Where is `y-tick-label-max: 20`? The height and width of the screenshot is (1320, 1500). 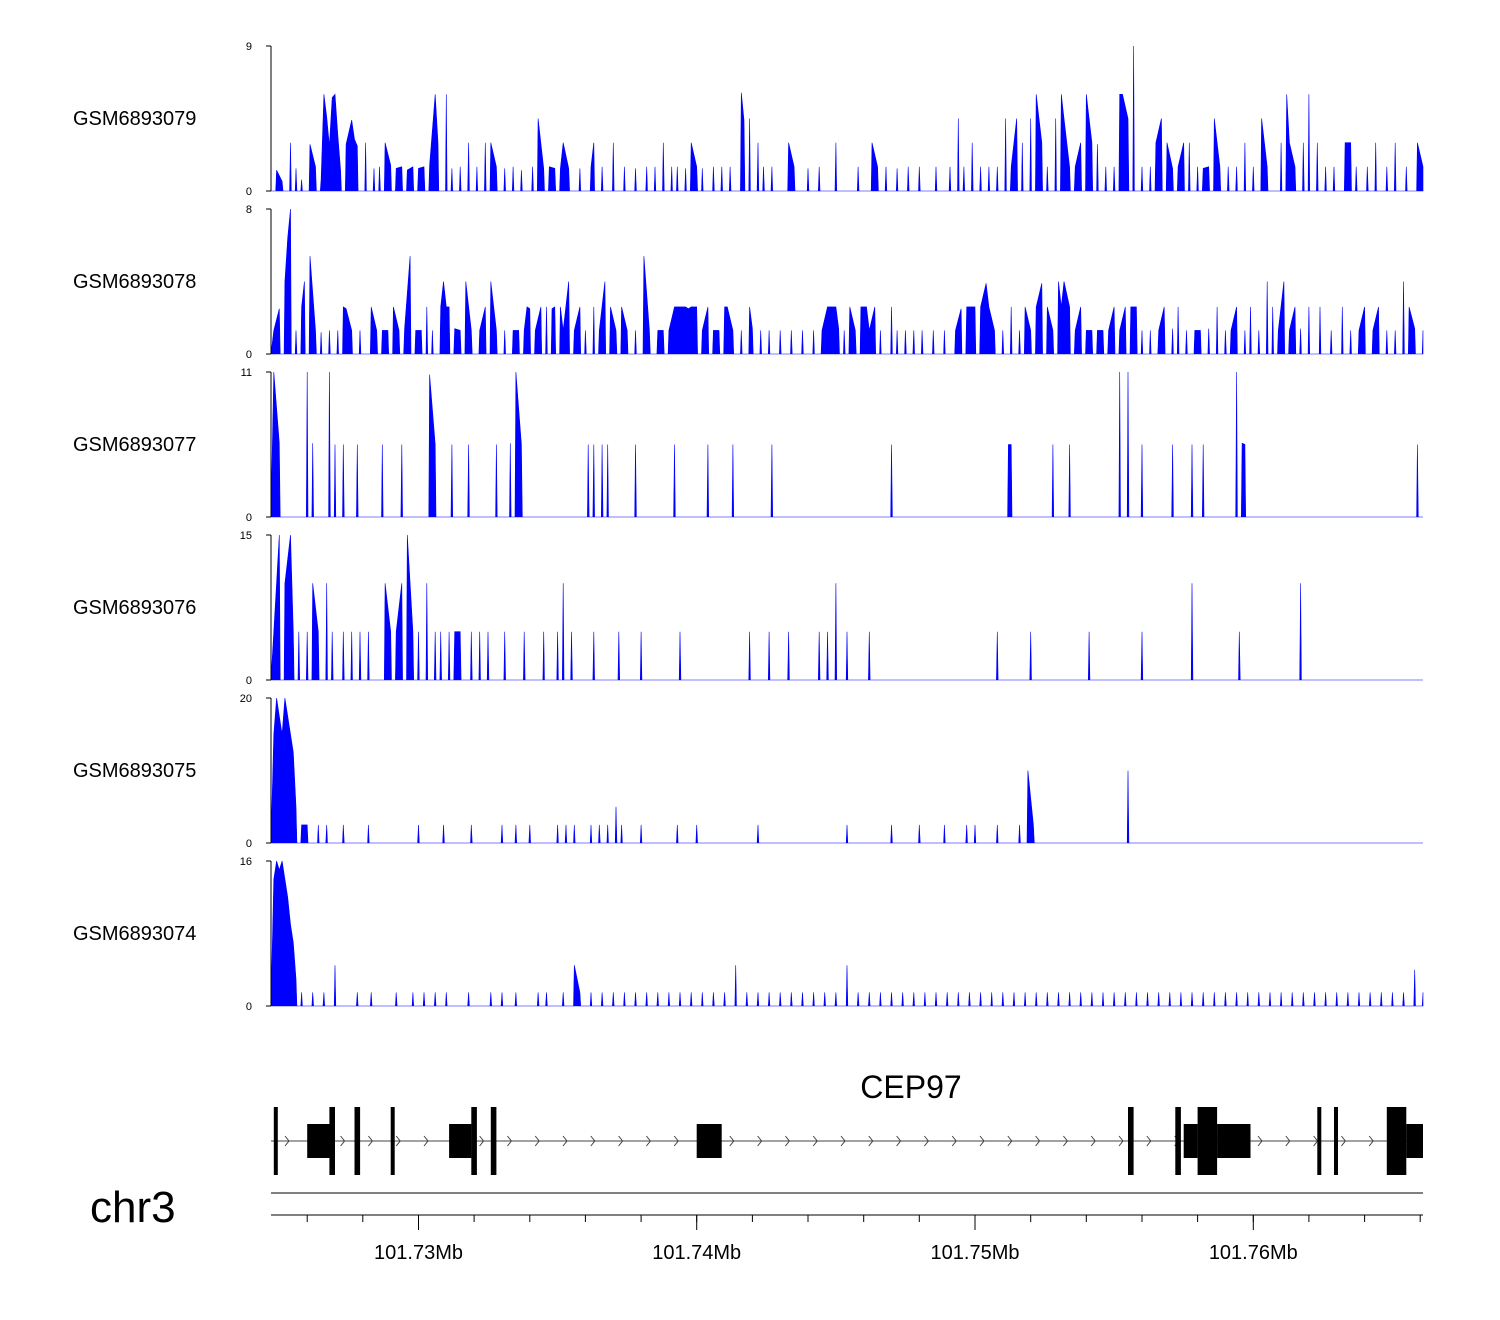 y-tick-label-max: 20 is located at coordinates (246, 699).